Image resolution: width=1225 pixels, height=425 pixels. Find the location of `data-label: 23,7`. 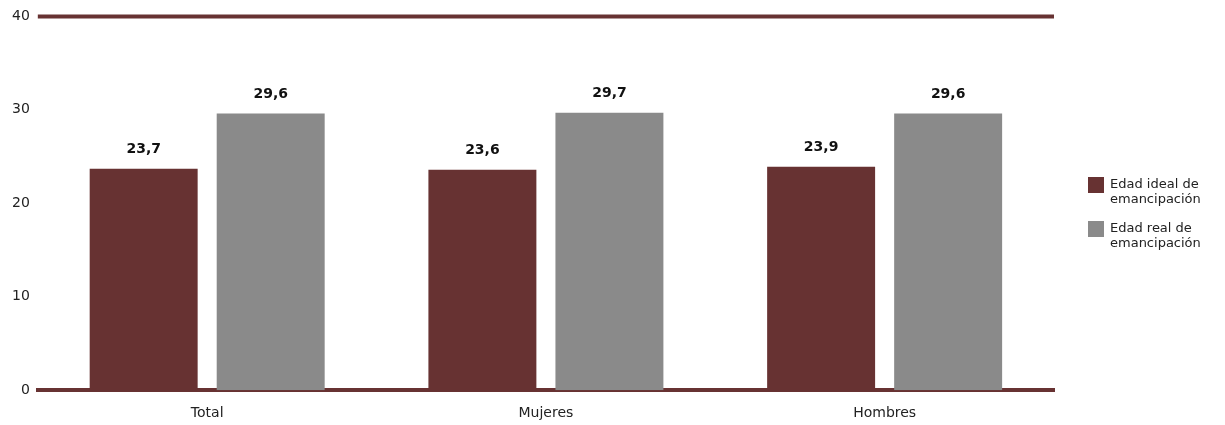

data-label: 23,7 is located at coordinates (143, 148).